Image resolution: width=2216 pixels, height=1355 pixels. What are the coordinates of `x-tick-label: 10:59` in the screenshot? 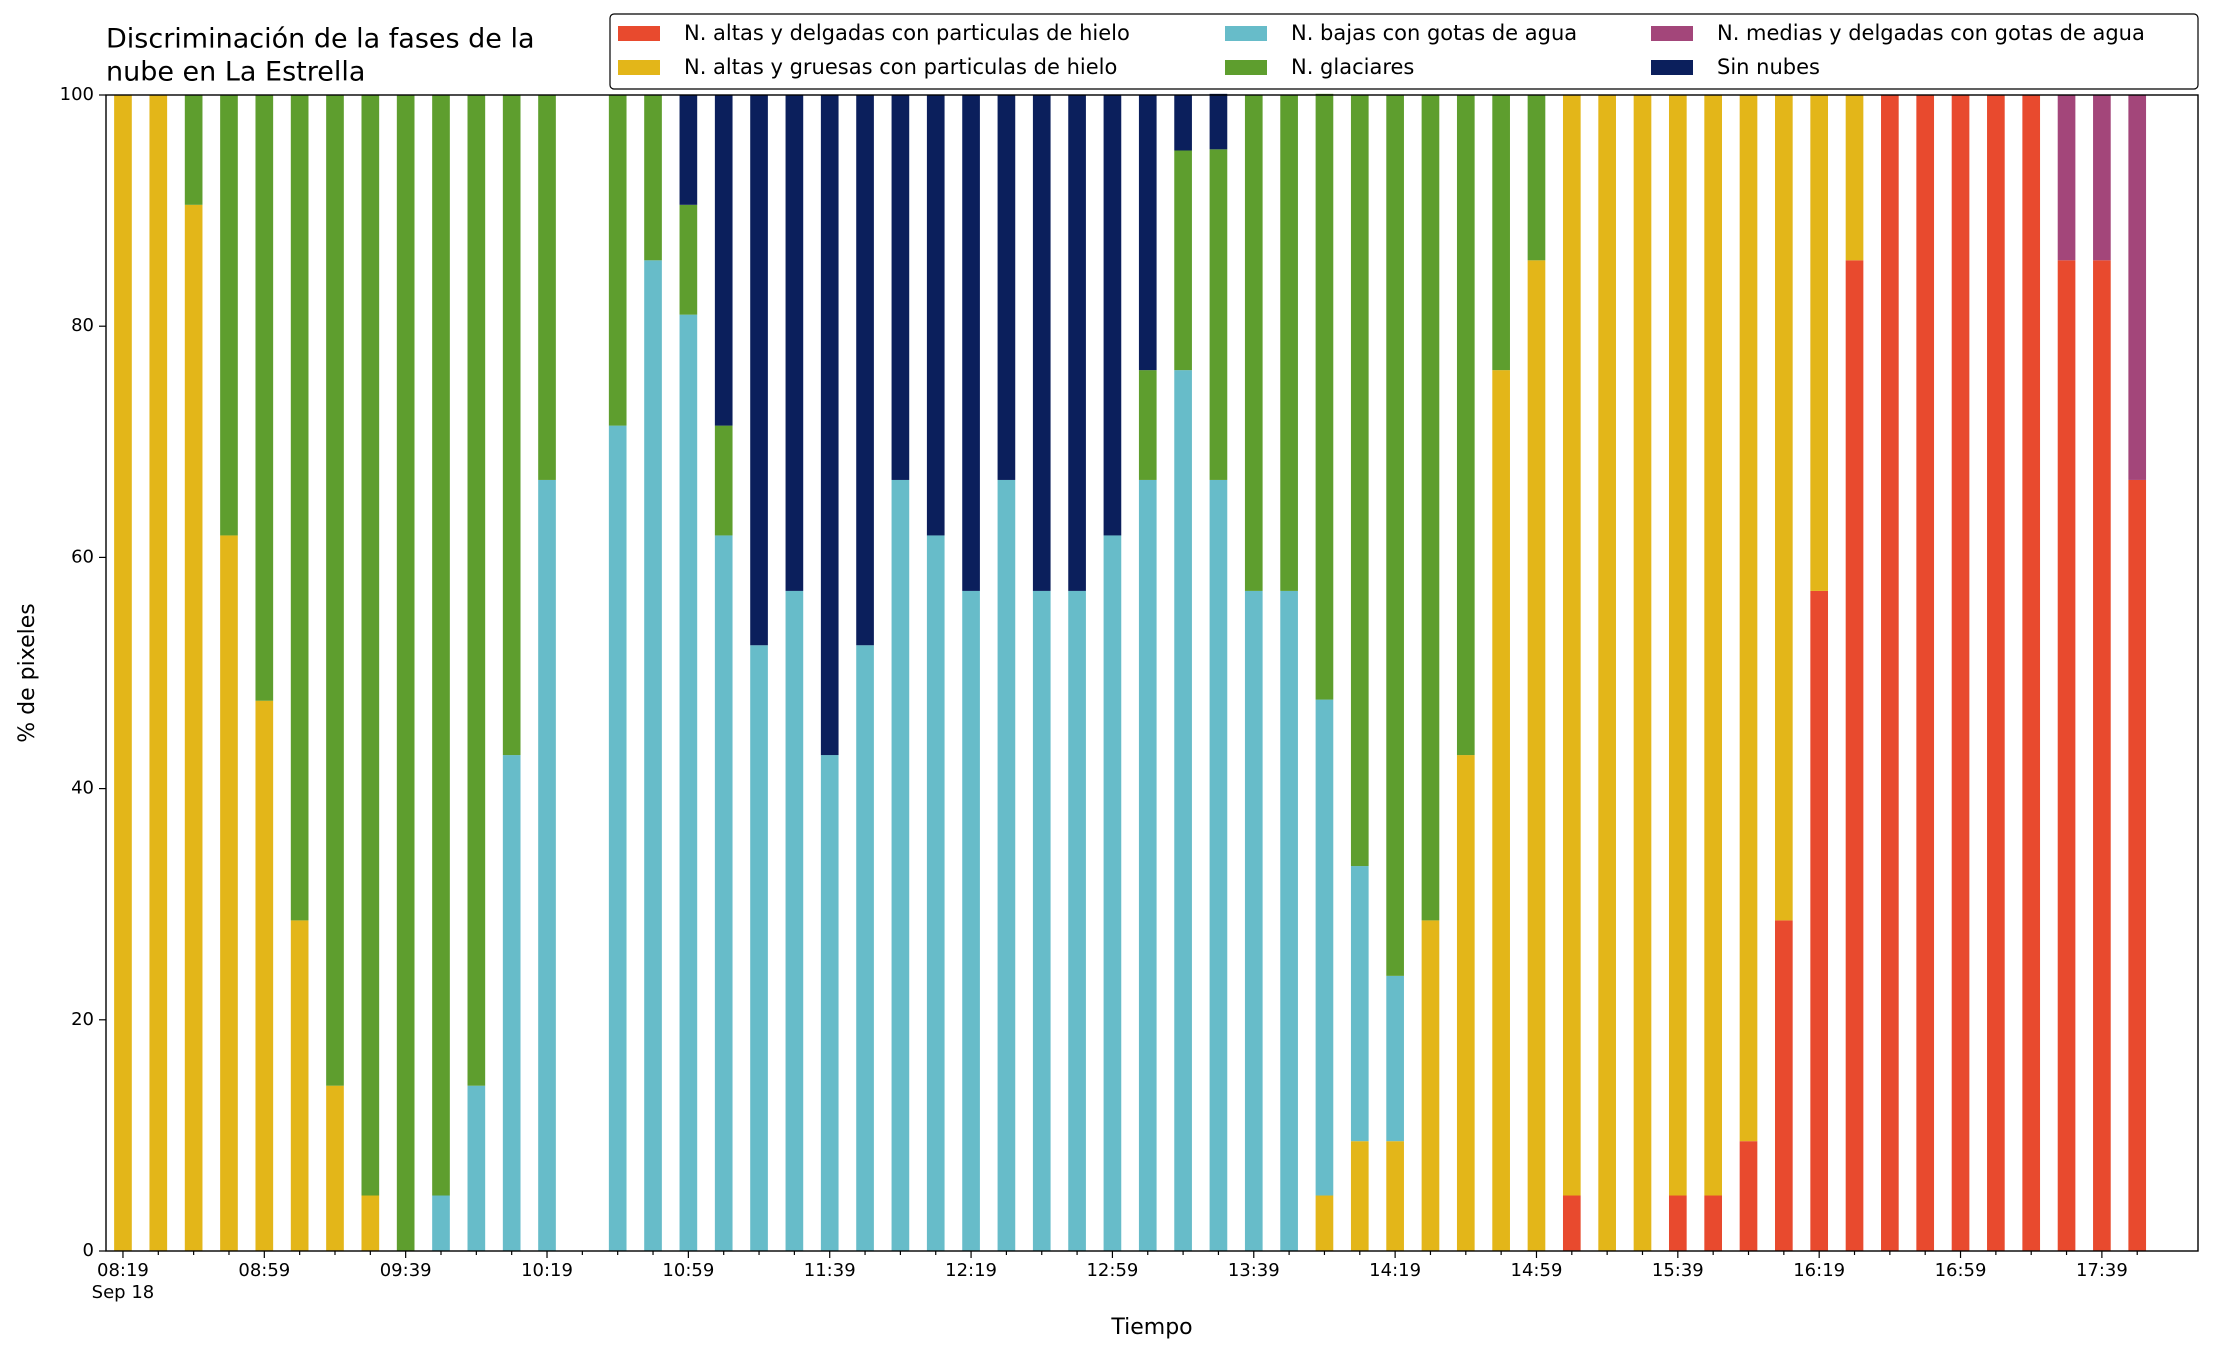 It's located at (688, 1270).